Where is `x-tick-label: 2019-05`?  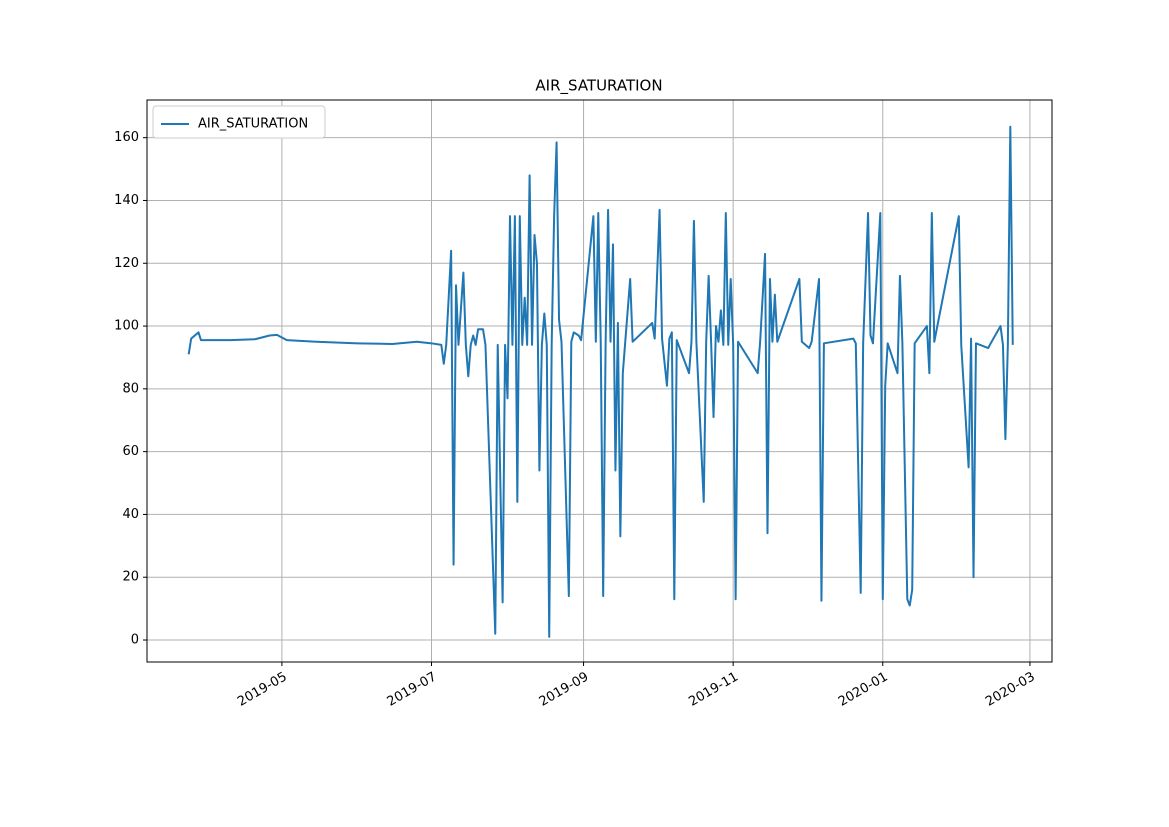
x-tick-label: 2019-05 is located at coordinates (262, 690).